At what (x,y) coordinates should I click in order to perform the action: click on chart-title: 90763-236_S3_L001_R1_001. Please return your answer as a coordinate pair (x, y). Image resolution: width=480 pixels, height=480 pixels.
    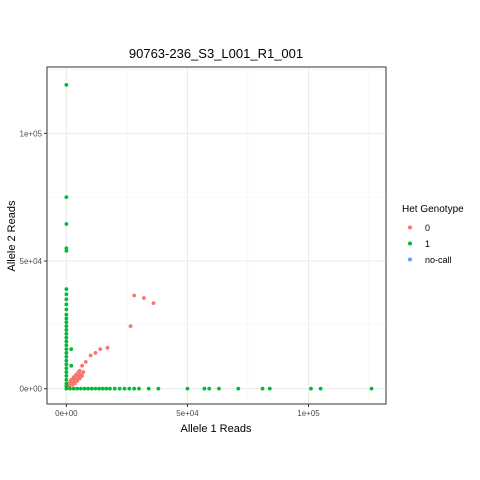
    Looking at the image, I should click on (216, 53).